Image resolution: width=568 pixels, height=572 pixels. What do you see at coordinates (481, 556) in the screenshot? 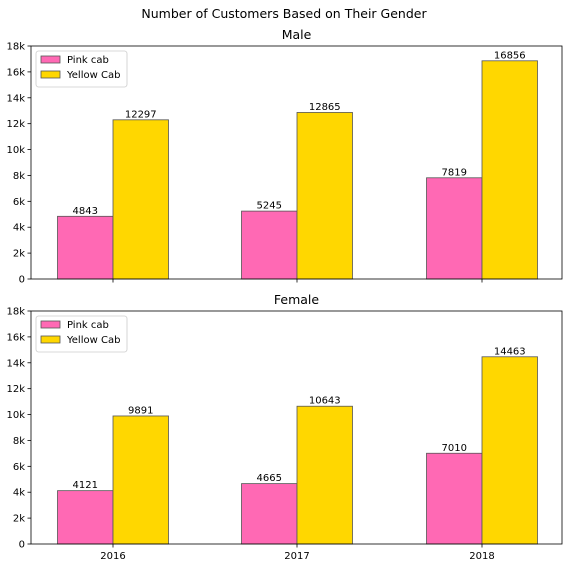
I see `x-tick-label: 2018` at bounding box center [481, 556].